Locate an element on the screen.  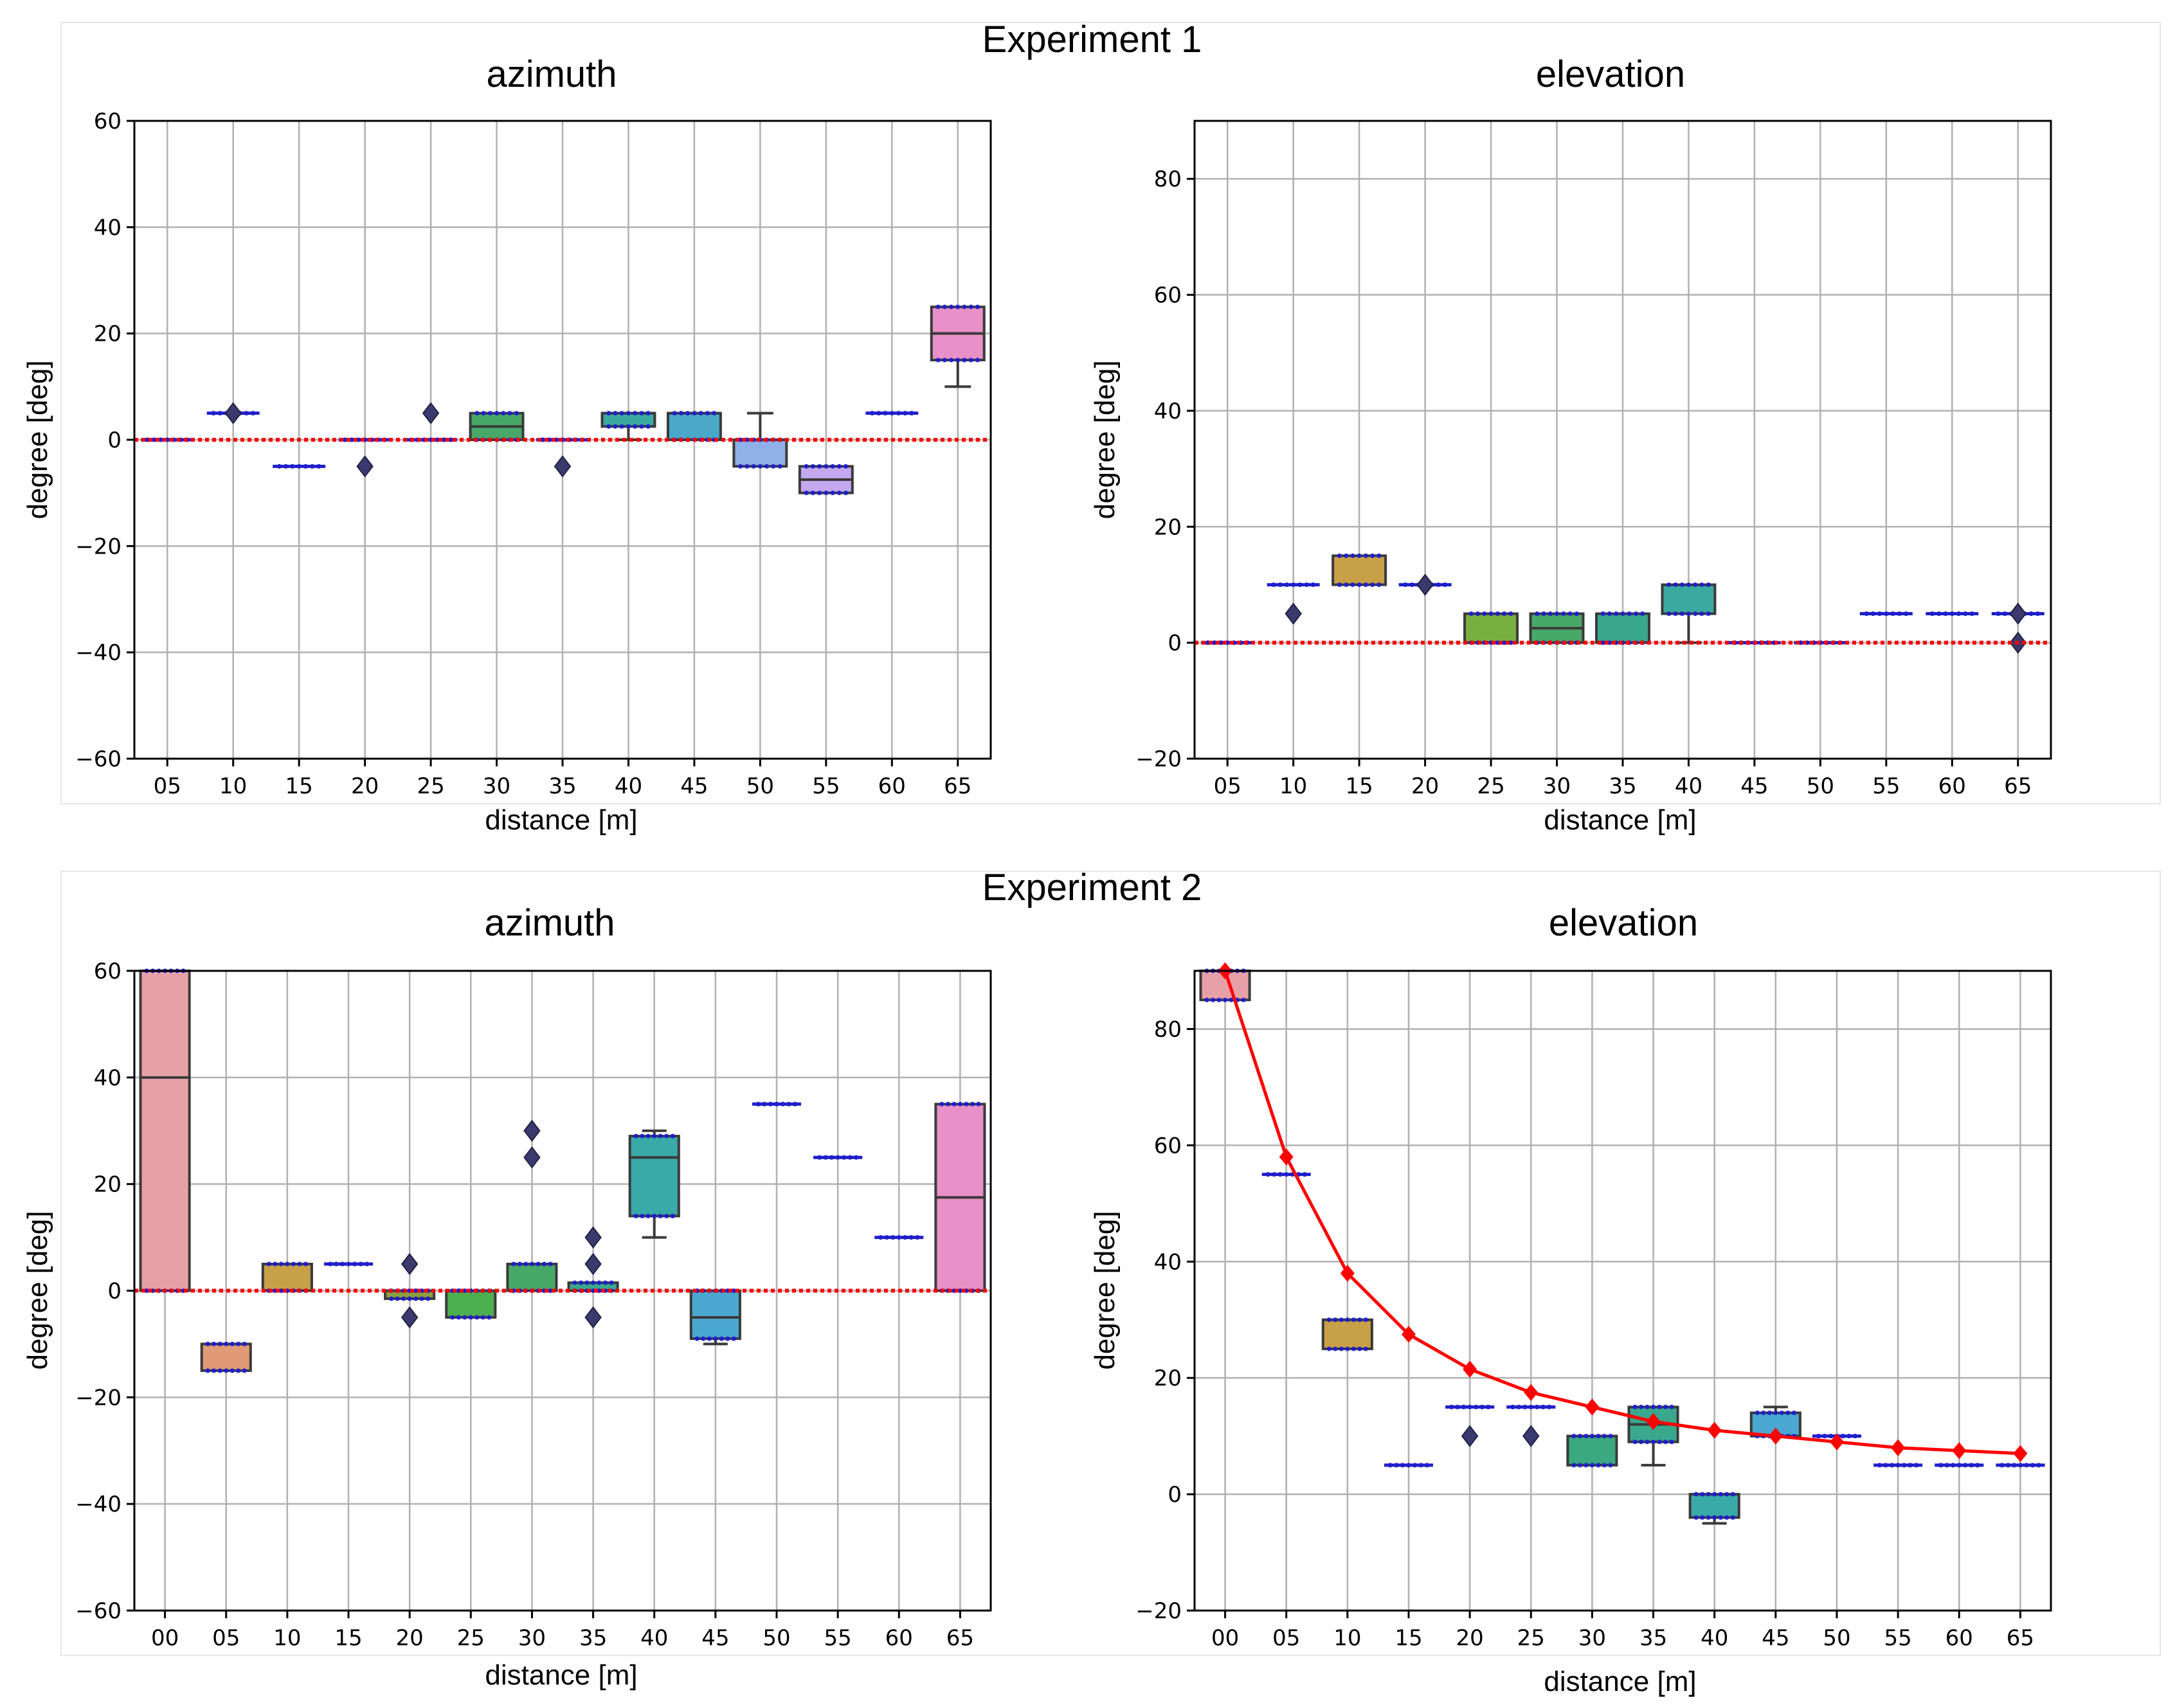
chart1-title: azimuth is located at coordinates (551, 74).